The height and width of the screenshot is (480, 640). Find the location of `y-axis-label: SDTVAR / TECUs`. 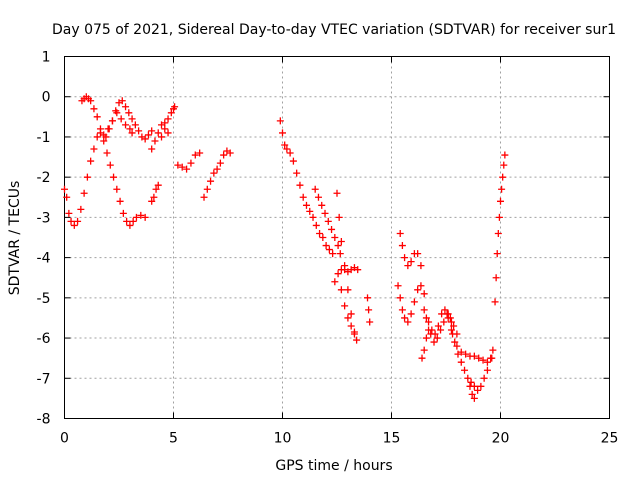

y-axis-label: SDTVAR / TECUs is located at coordinates (15, 238).